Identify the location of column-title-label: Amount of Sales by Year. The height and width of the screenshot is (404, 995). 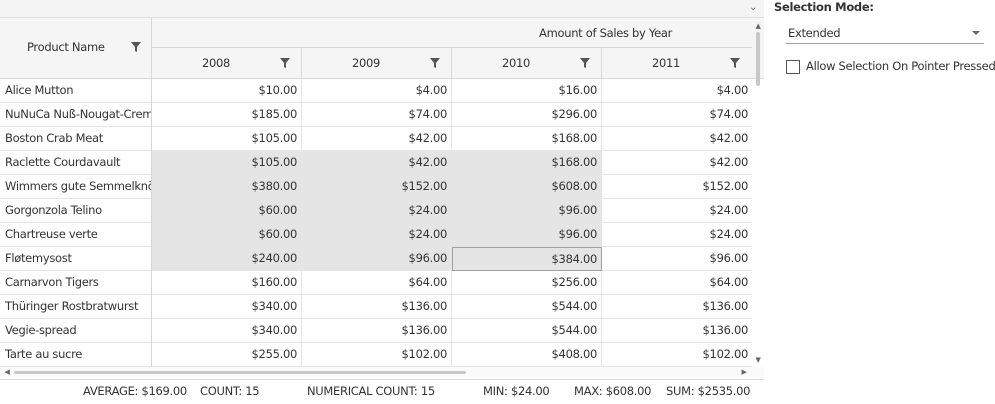
(606, 33).